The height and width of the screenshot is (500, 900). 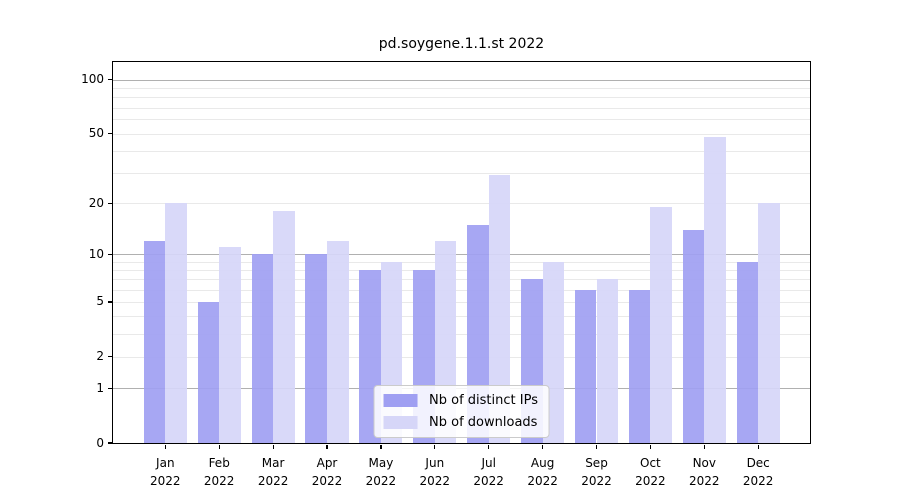 I want to click on bar-downloads-jul, so click(x=499, y=309).